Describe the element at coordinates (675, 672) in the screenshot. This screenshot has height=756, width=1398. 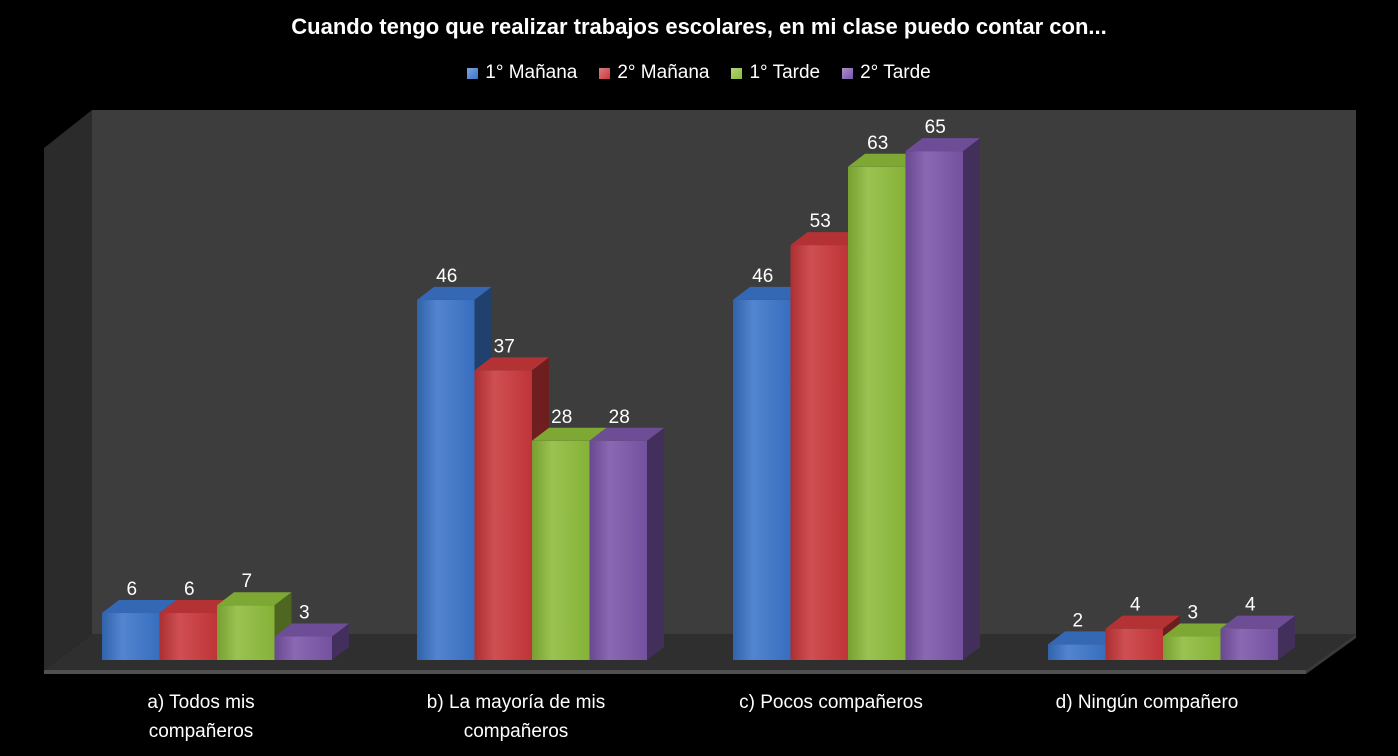
I see `floor-edge` at that location.